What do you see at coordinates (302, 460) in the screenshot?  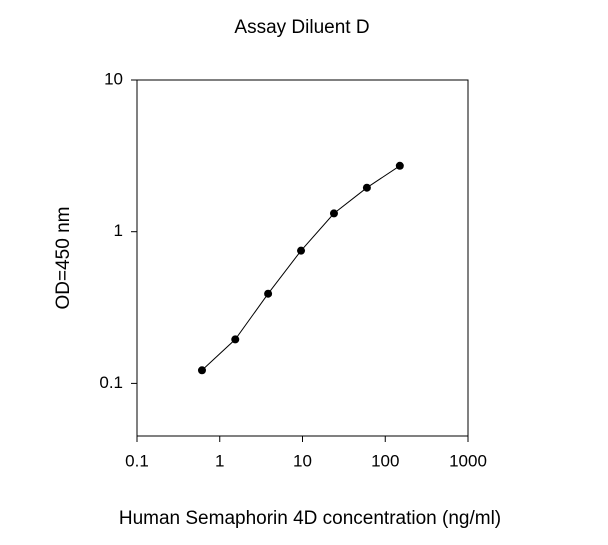 I see `x-tick-label: 10` at bounding box center [302, 460].